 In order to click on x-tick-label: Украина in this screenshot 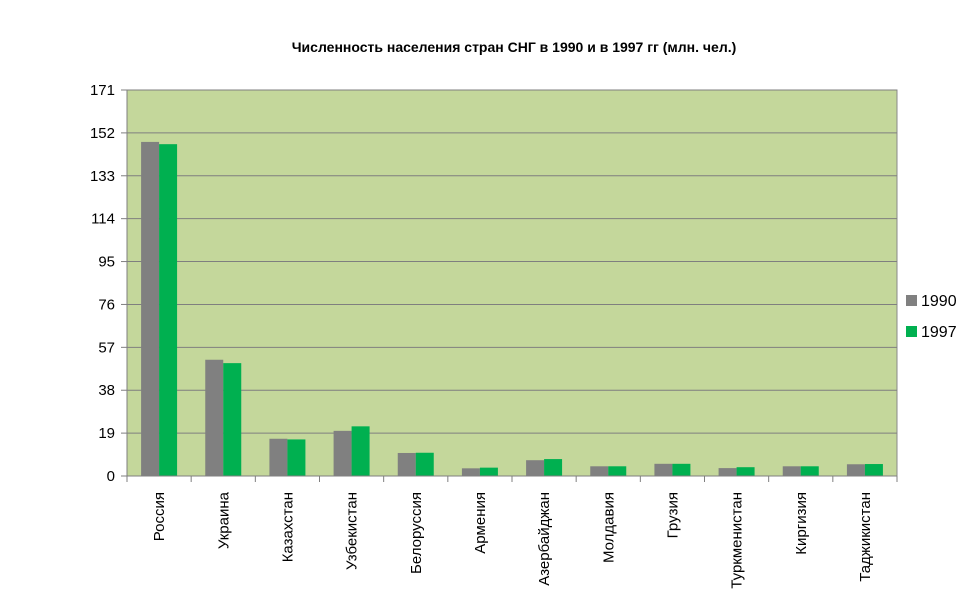, I will do `click(223, 520)`.